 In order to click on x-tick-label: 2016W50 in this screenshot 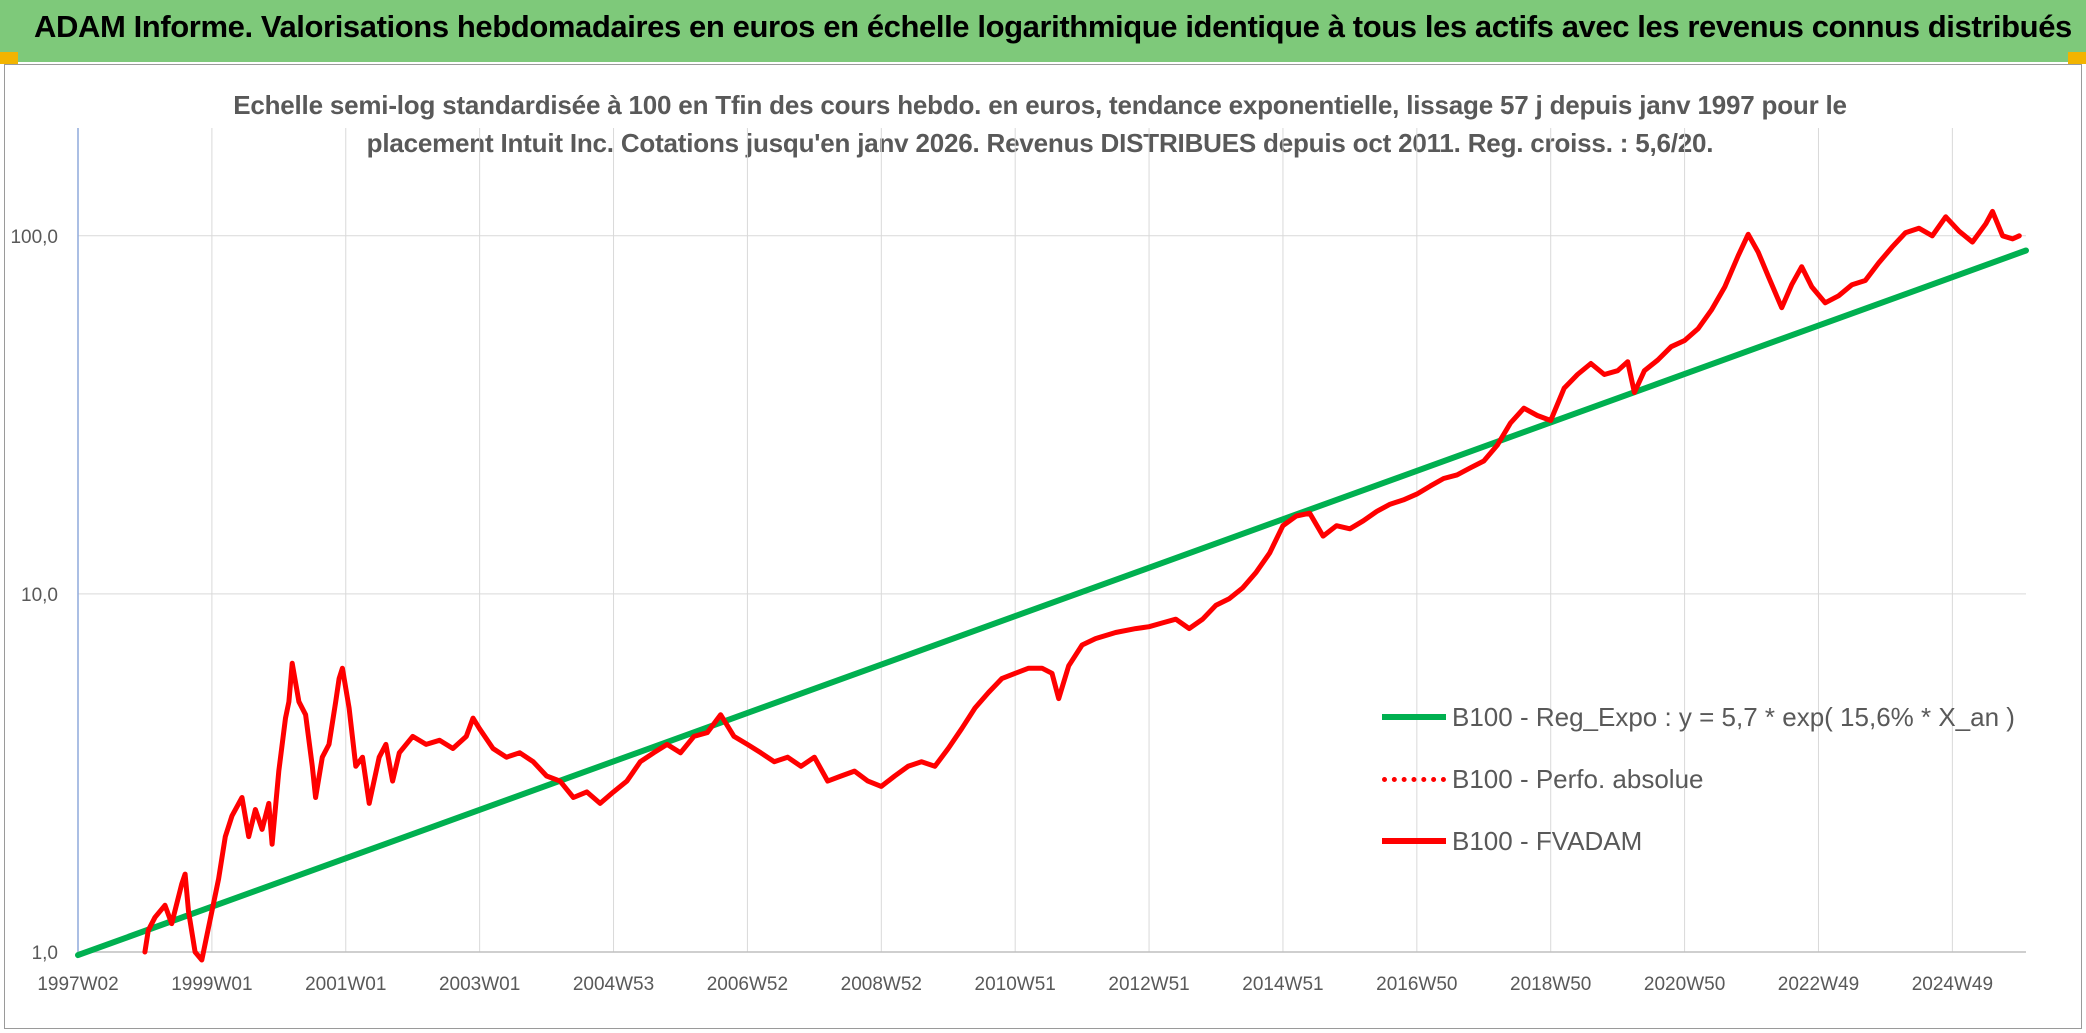, I will do `click(1416, 984)`.